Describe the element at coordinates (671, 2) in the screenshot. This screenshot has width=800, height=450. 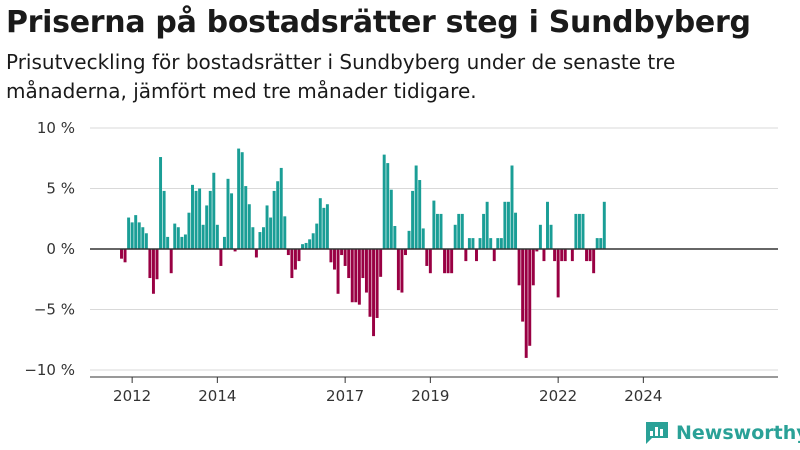
I see `last-value-annotation: 4 %` at that location.